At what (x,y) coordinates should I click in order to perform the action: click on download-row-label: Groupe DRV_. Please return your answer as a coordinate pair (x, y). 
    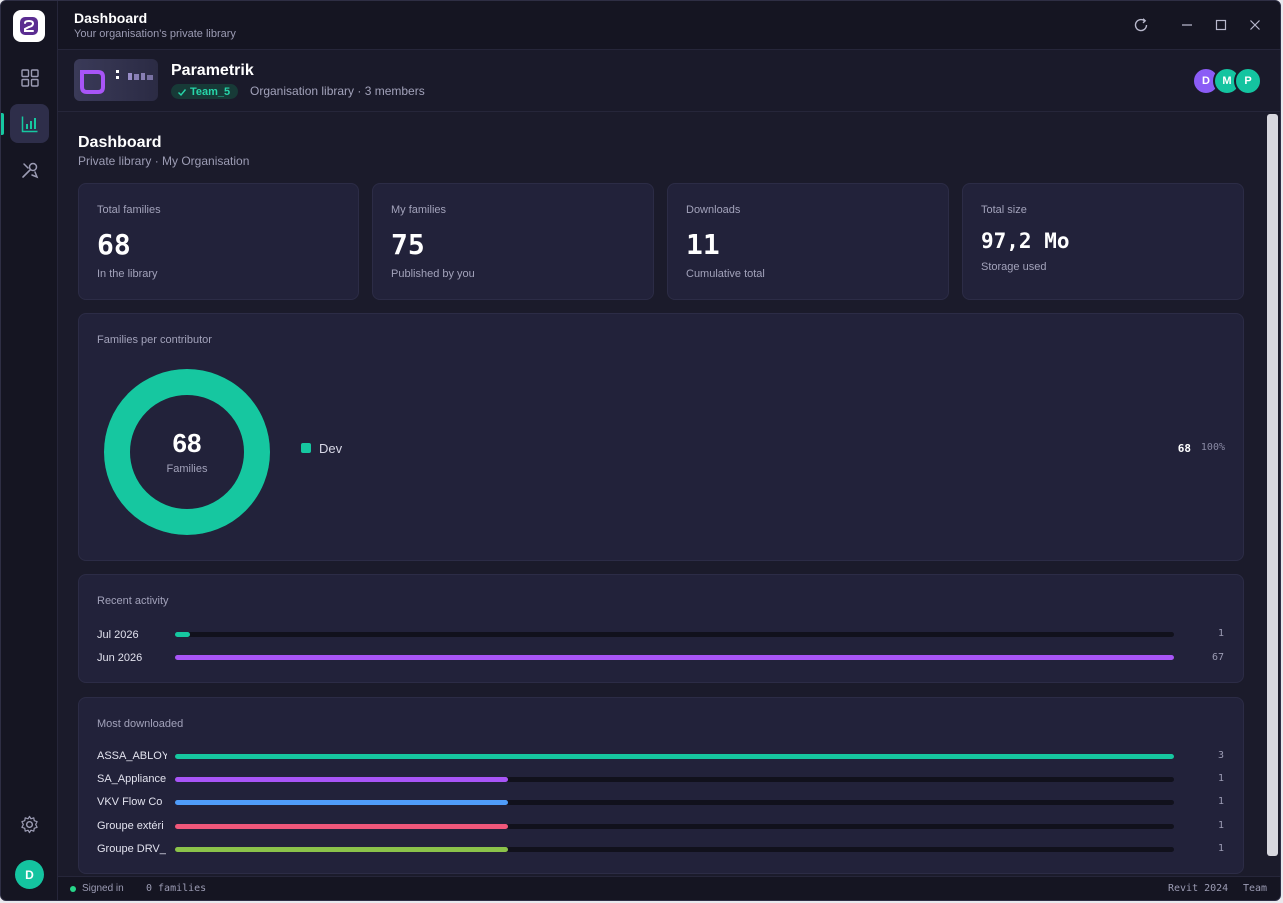
    Looking at the image, I should click on (131, 849).